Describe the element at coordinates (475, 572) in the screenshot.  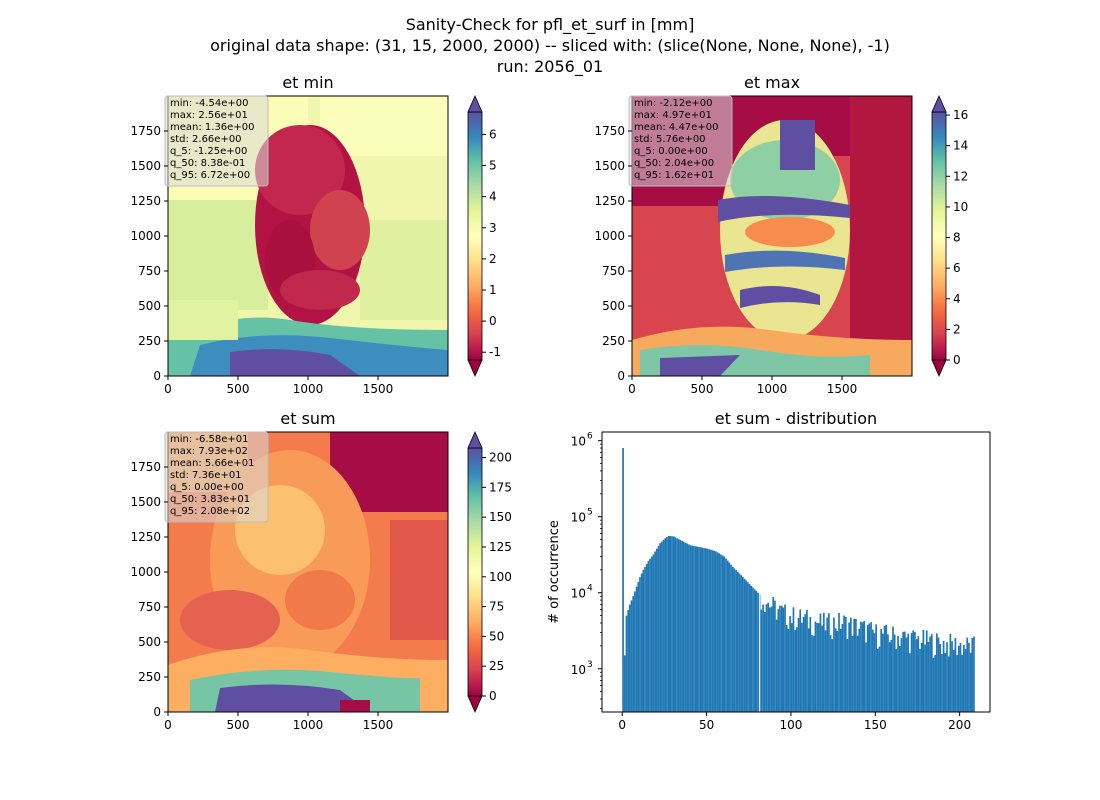
I see `colorbar-gradient` at that location.